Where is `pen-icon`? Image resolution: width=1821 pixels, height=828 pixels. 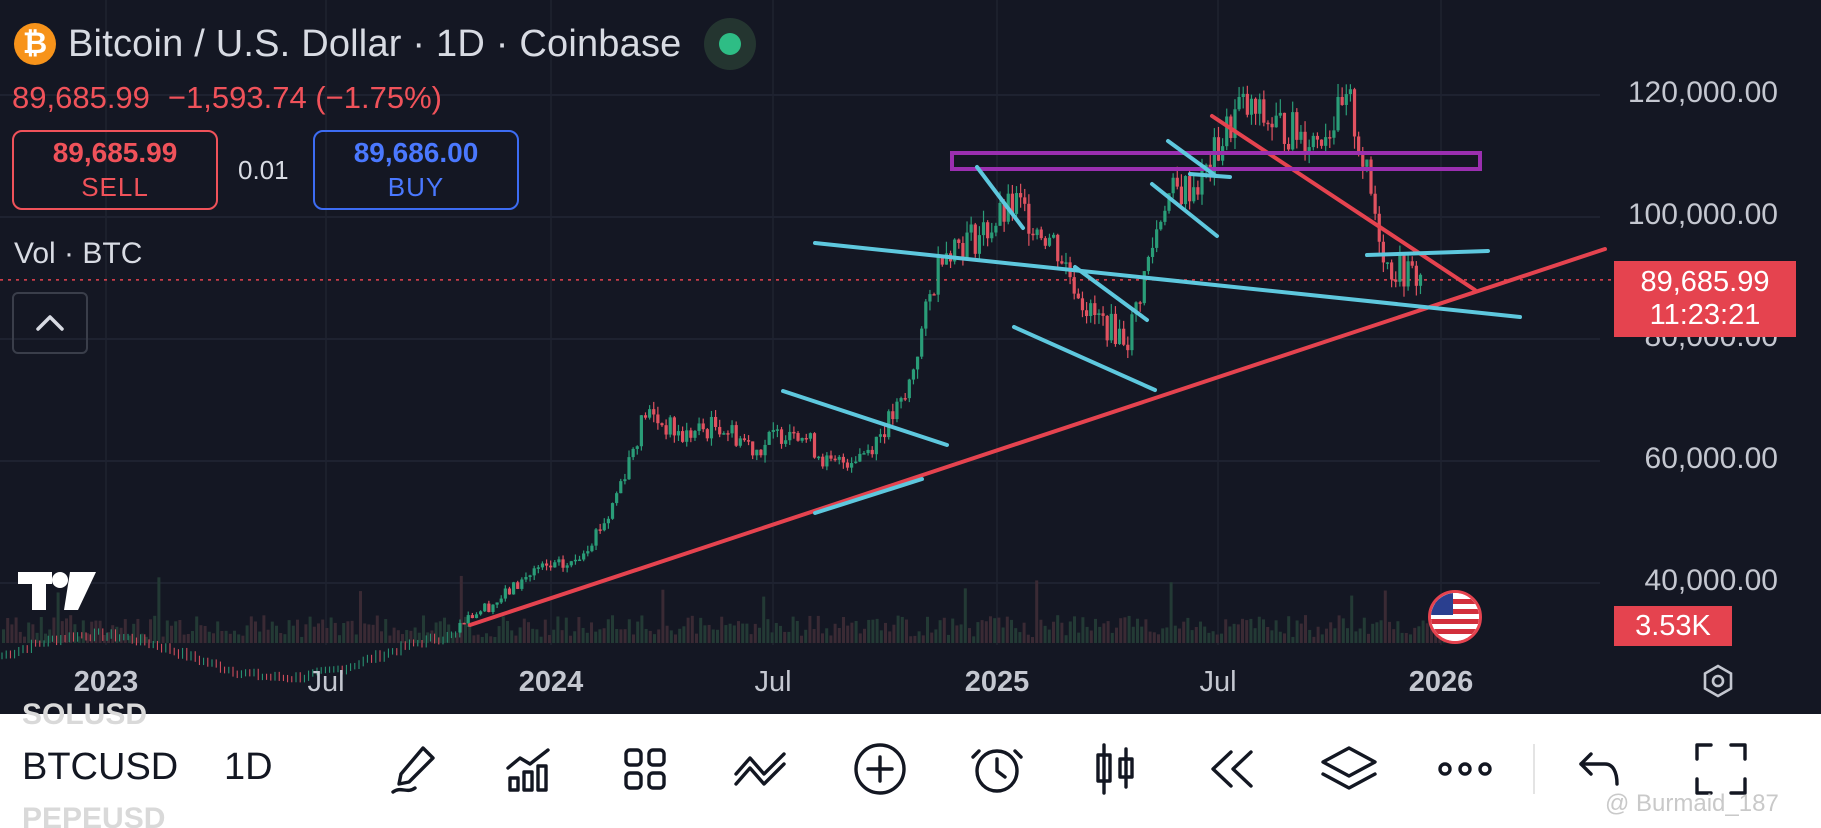 pen-icon is located at coordinates (414, 769).